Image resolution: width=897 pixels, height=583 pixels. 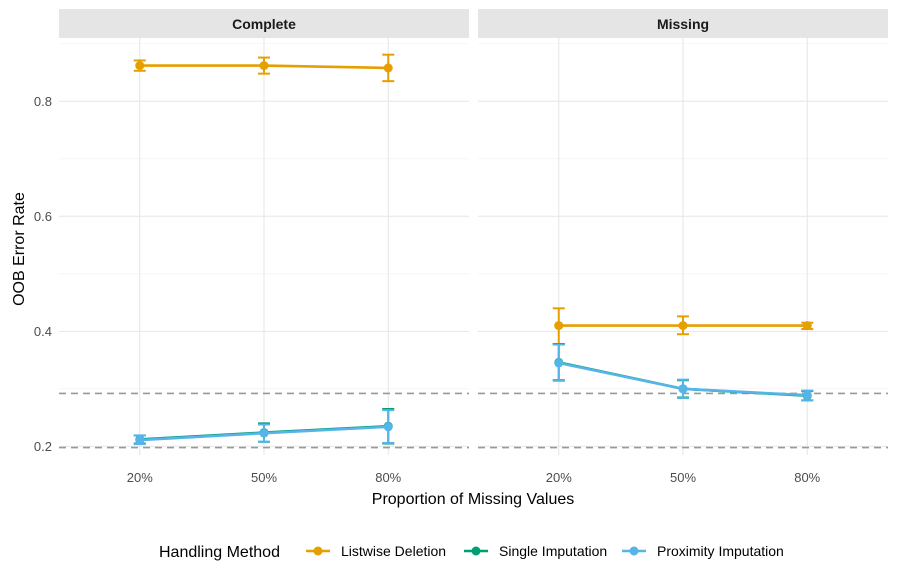 I want to click on y-tick-label: 0.6, so click(x=43, y=216).